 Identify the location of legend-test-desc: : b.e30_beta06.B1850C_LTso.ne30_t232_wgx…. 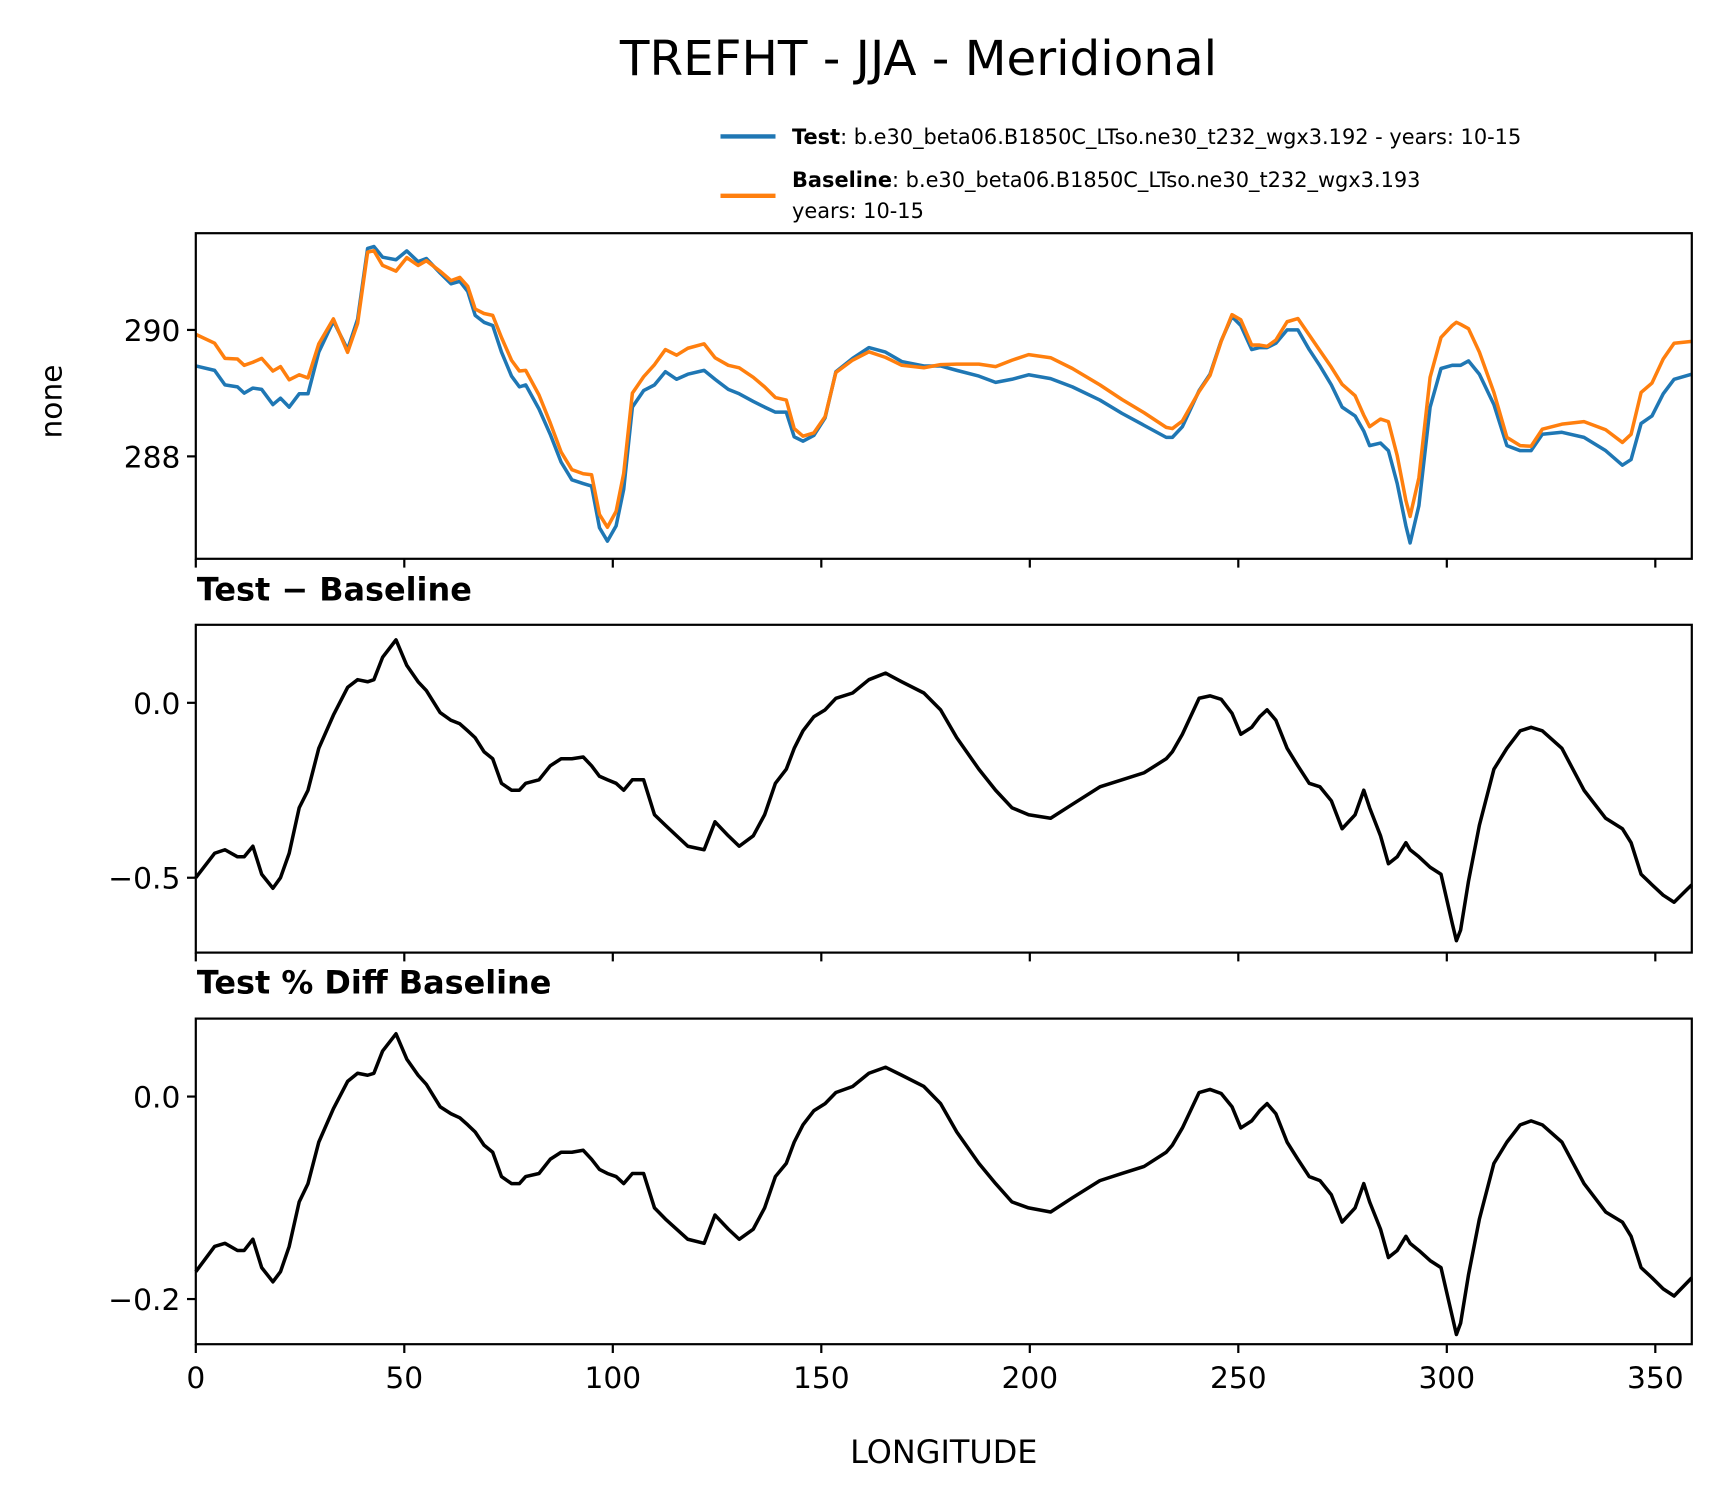
(1180, 137).